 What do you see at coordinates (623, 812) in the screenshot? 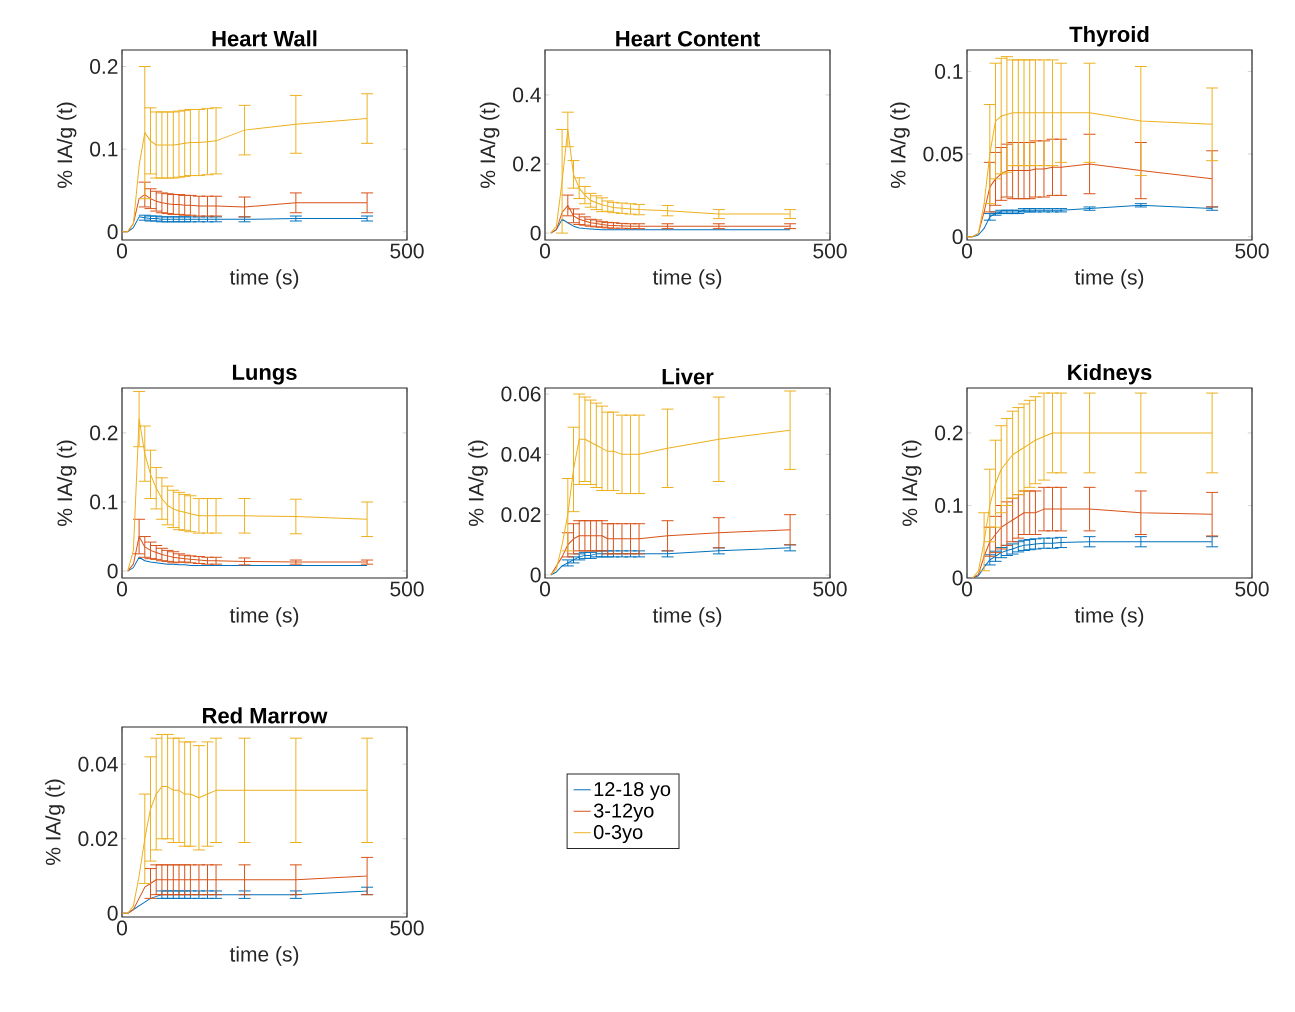
I see `legend-label: 3-12yo` at bounding box center [623, 812].